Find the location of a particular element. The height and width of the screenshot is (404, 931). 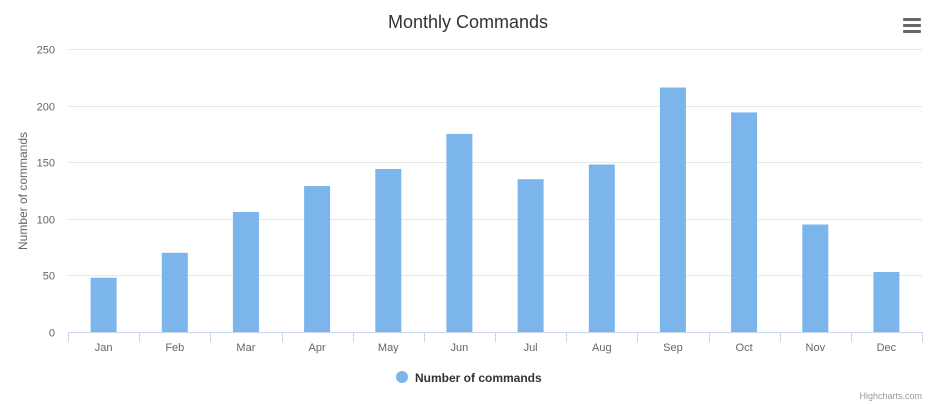

bar-mar is located at coordinates (245, 272).